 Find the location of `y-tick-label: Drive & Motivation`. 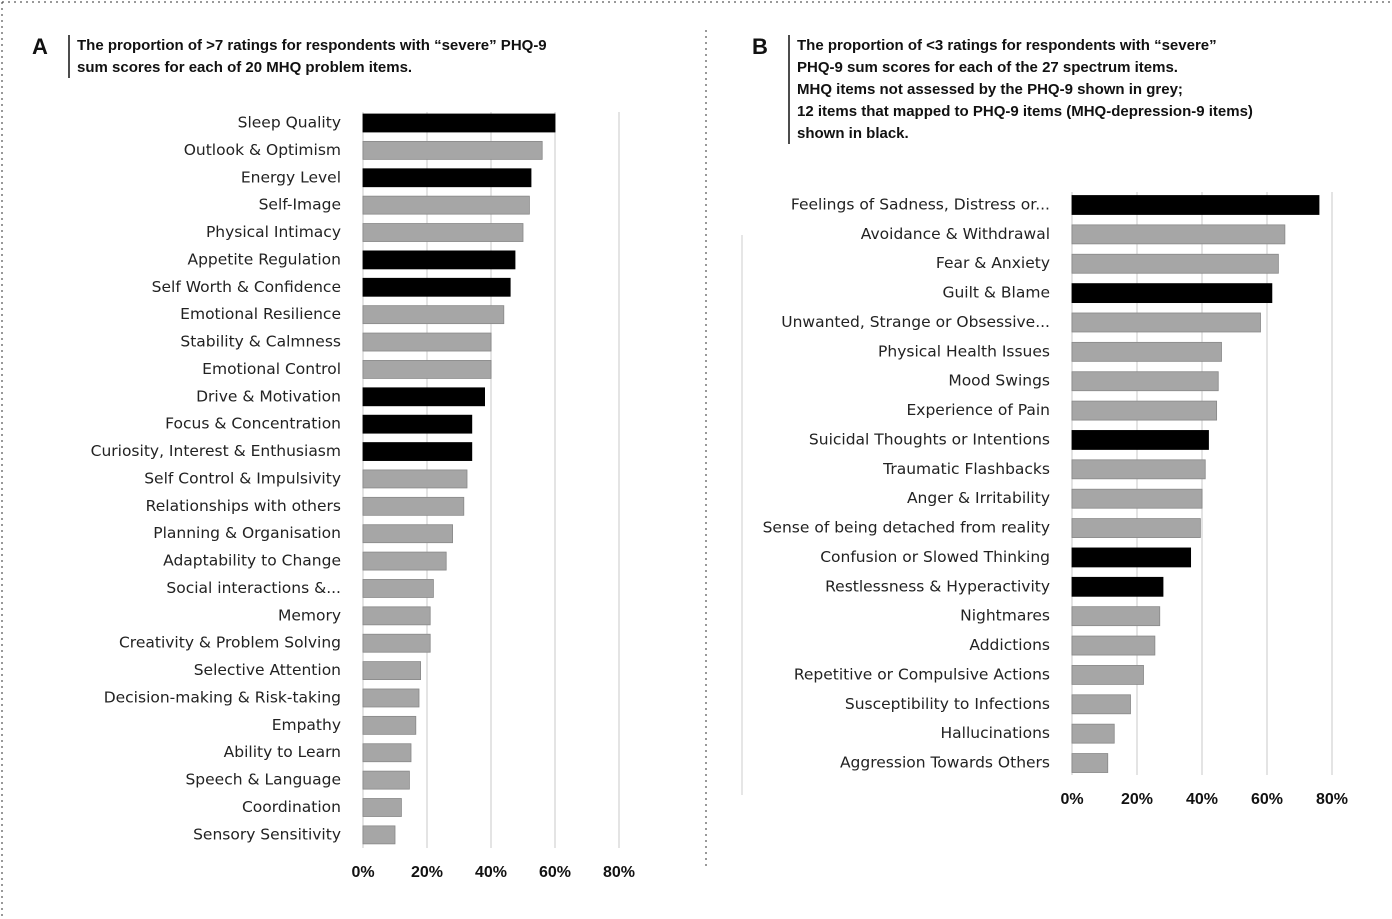

y-tick-label: Drive & Motivation is located at coordinates (268, 396).